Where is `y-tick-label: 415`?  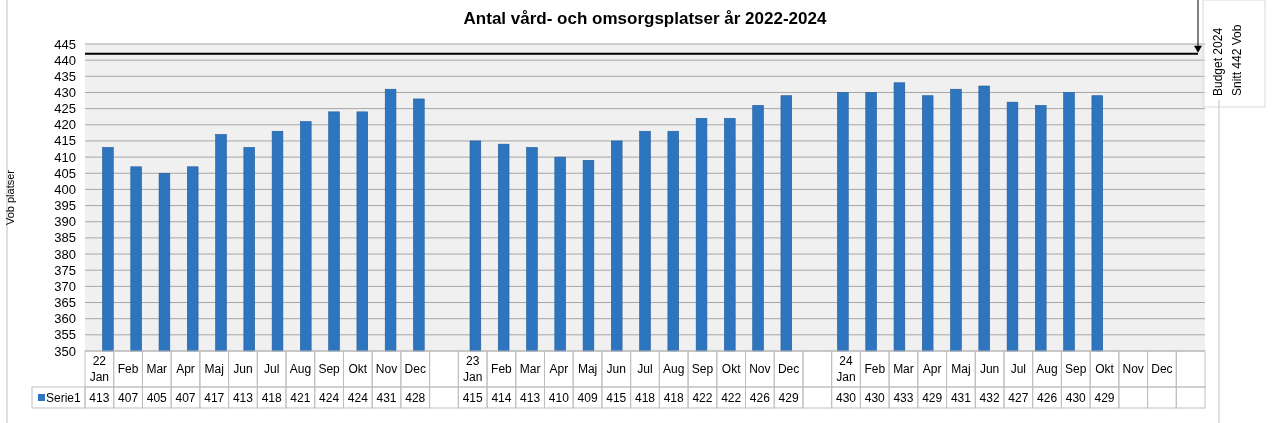
y-tick-label: 415 is located at coordinates (65, 141).